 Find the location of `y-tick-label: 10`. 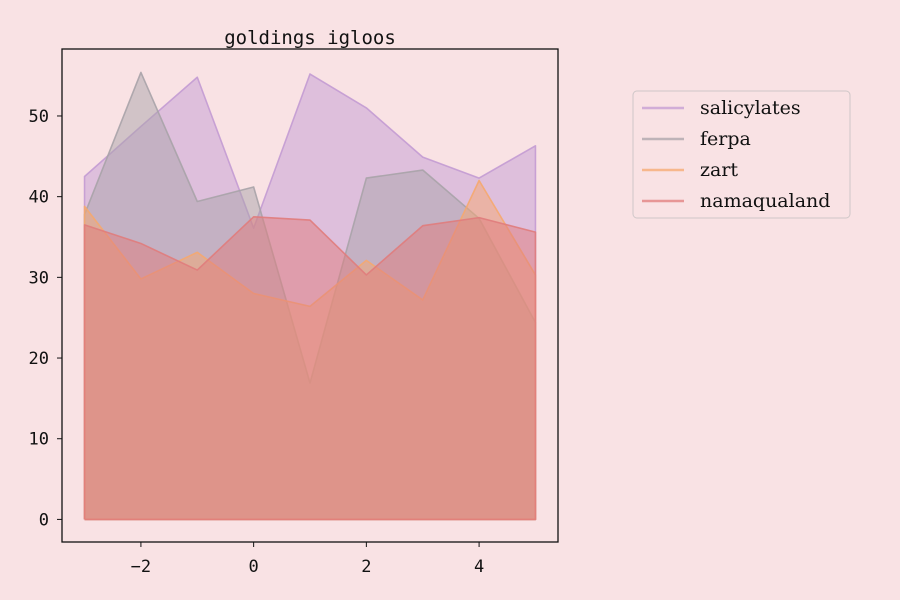

y-tick-label: 10 is located at coordinates (39, 440).